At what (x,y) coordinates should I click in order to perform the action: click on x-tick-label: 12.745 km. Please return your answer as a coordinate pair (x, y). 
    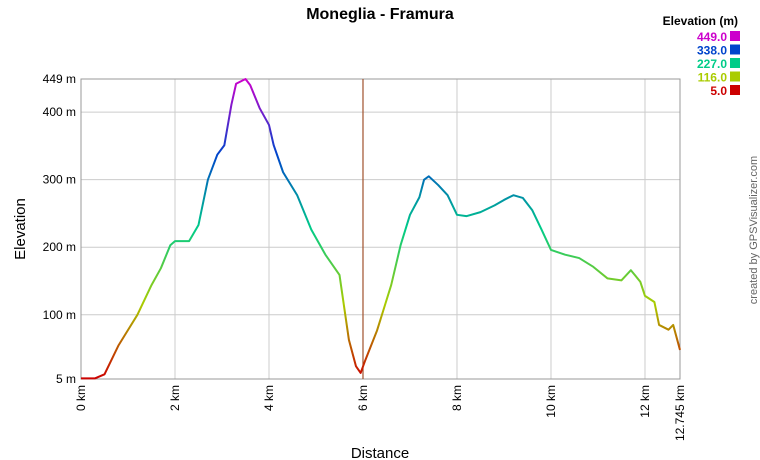
    Looking at the image, I should click on (680, 413).